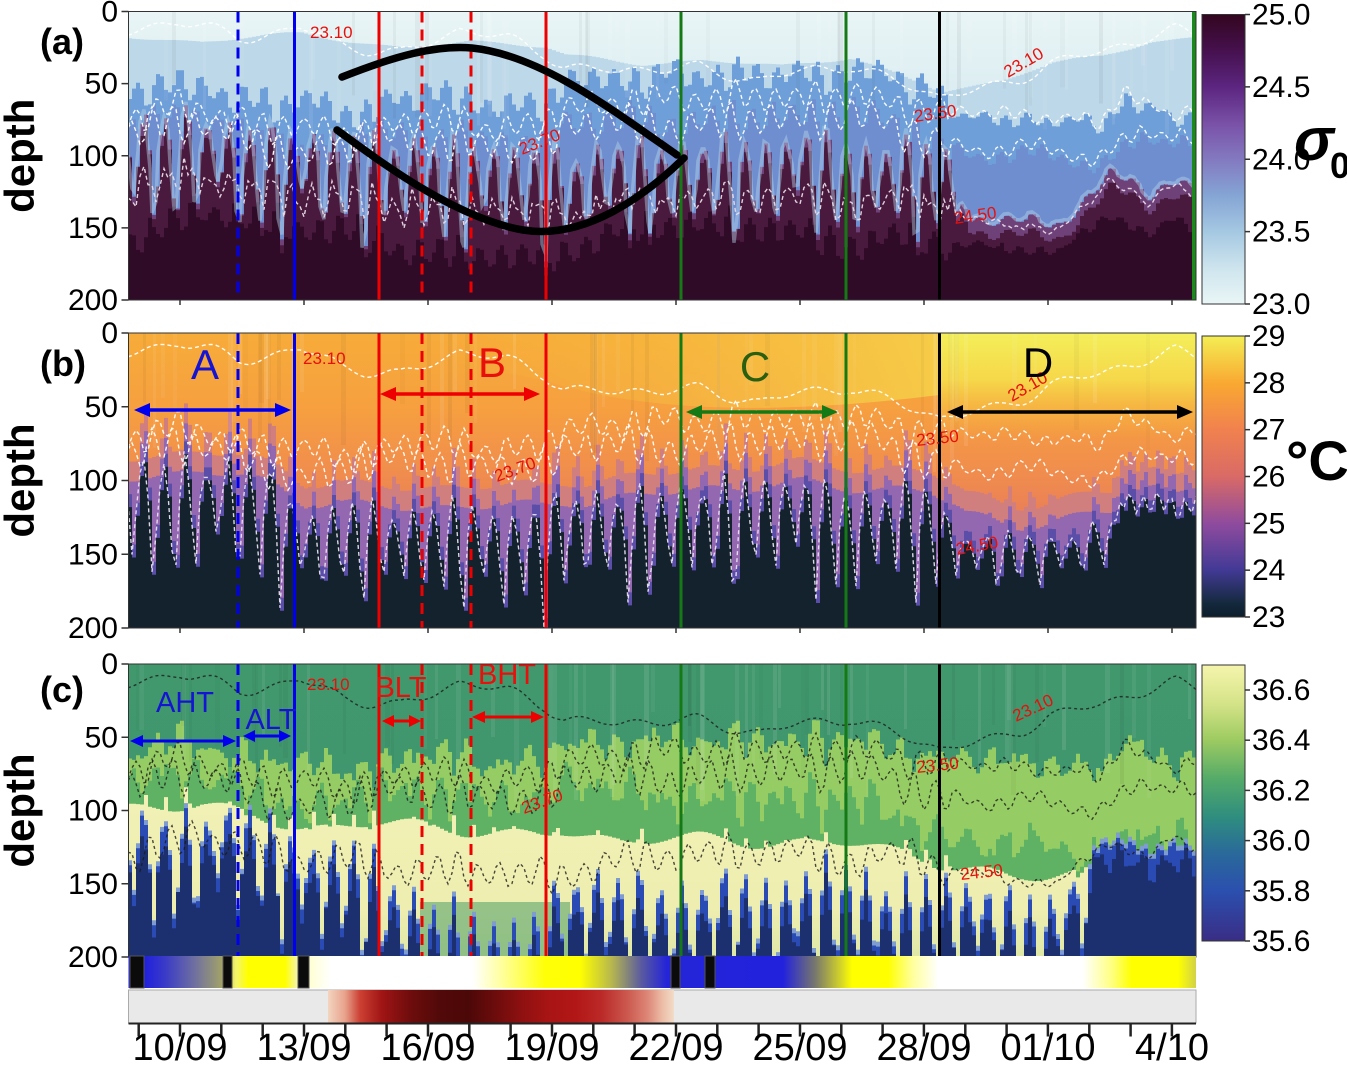  What do you see at coordinates (1281, 16) in the screenshot?
I see `svg-text: 25.0` at bounding box center [1281, 16].